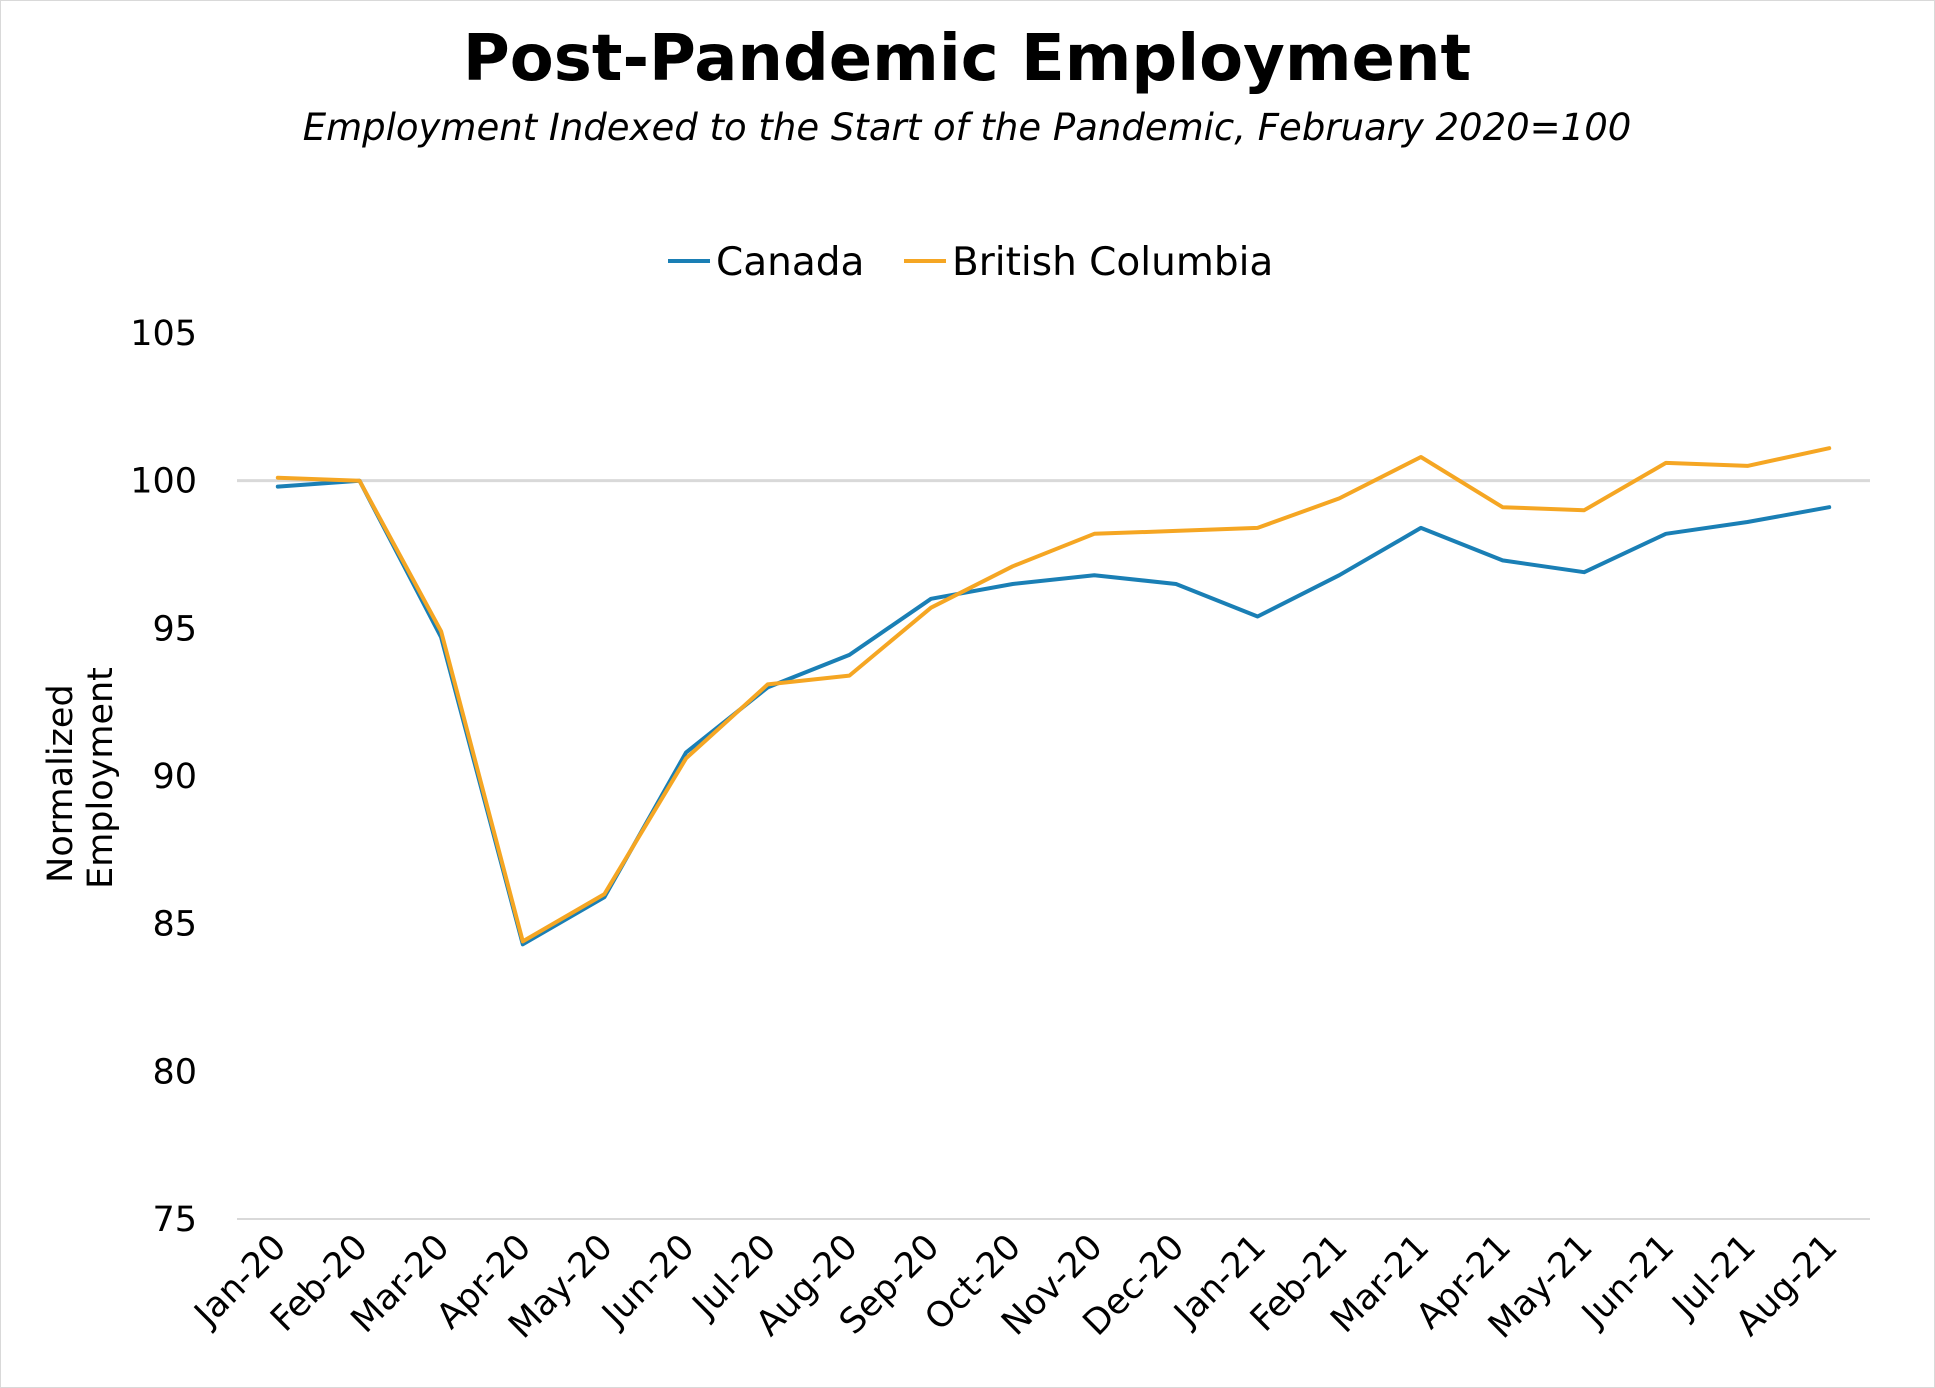 The height and width of the screenshot is (1388, 1935). I want to click on x-tick-label: Jun-21, so click(1627, 1281).